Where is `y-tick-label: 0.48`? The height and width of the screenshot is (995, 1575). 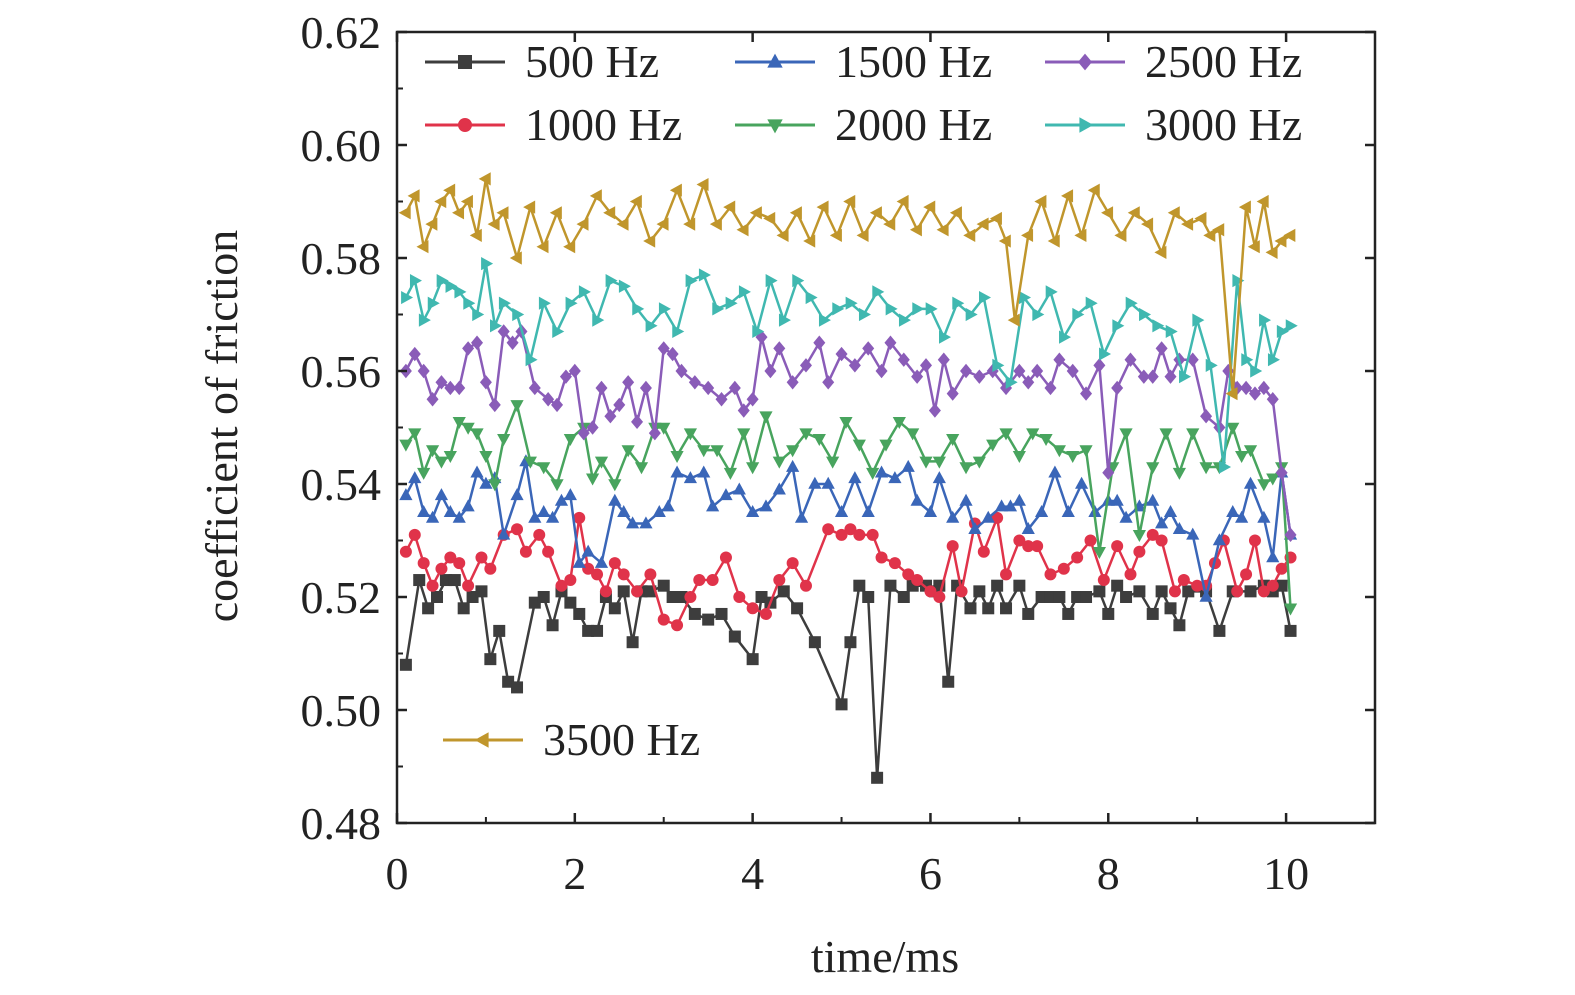
y-tick-label: 0.48 is located at coordinates (341, 823).